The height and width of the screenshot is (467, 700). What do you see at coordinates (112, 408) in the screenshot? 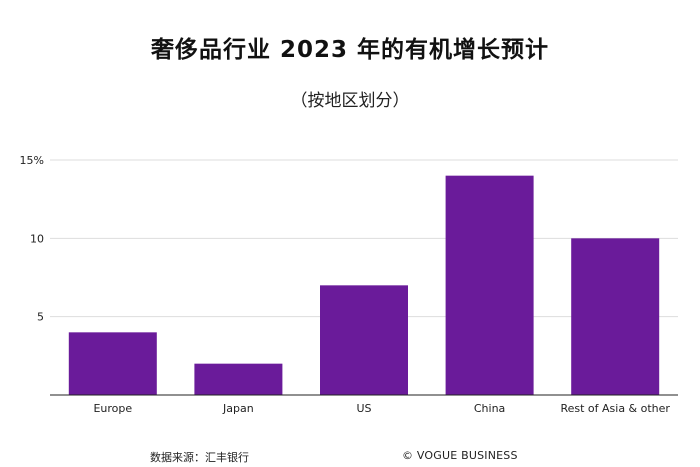
I see `x-tick-label: Europe` at bounding box center [112, 408].